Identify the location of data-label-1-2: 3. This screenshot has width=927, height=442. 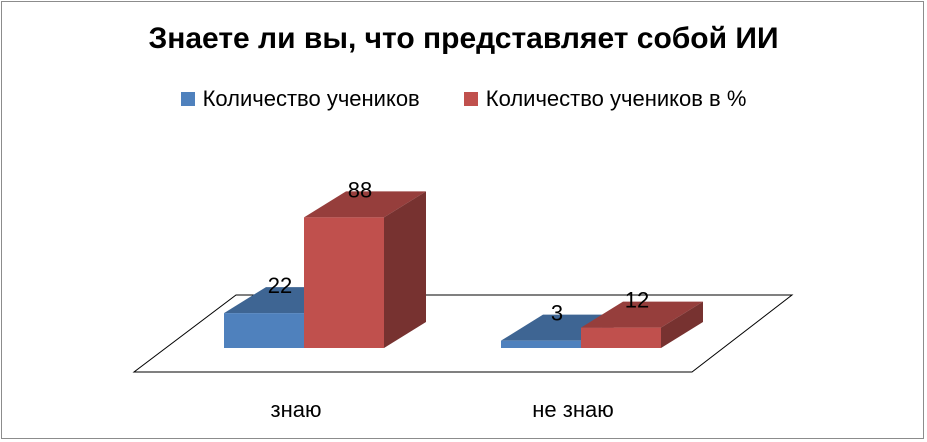
(557, 313).